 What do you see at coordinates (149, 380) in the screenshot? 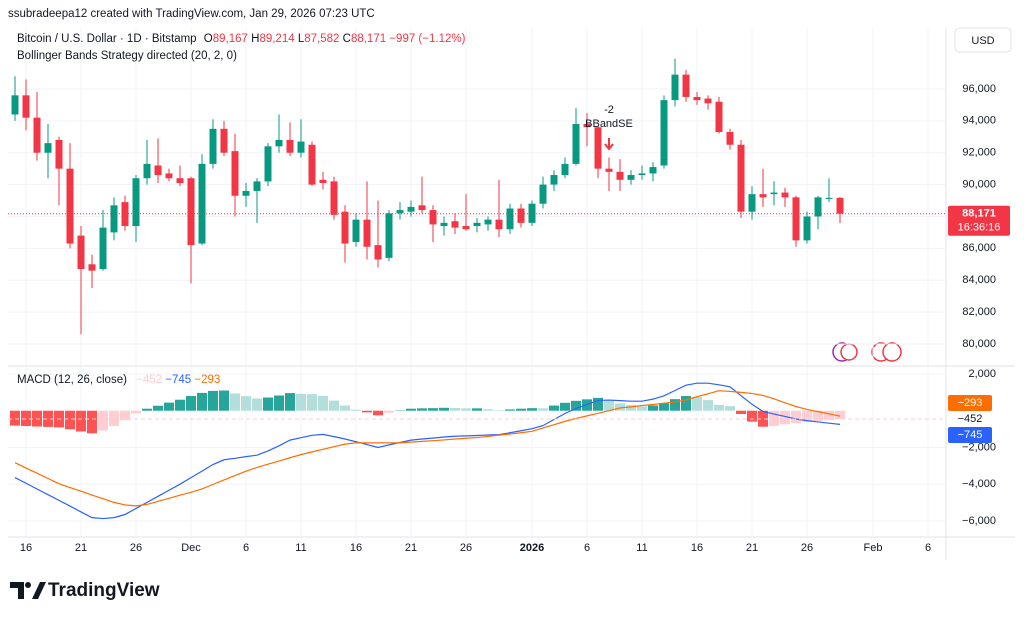
I see `histogram-value: −452` at bounding box center [149, 380].